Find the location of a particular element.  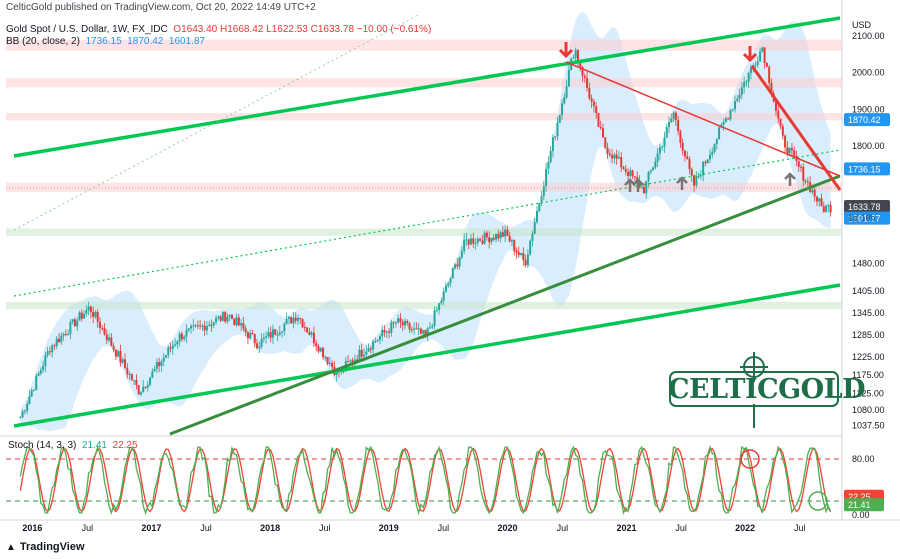

y-tick-label: 1225.00 is located at coordinates (868, 357).